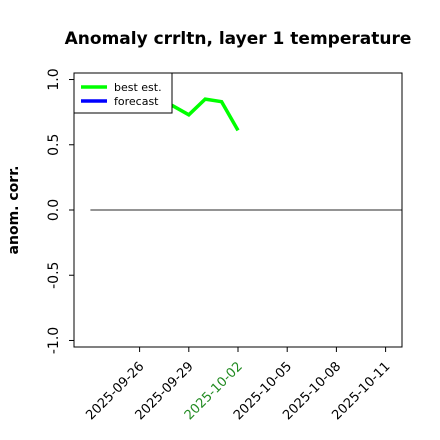 Image resolution: width=440 pixels, height=440 pixels. I want to click on chart-title: Anomaly crrltn, layer 1 temperature, so click(238, 39).